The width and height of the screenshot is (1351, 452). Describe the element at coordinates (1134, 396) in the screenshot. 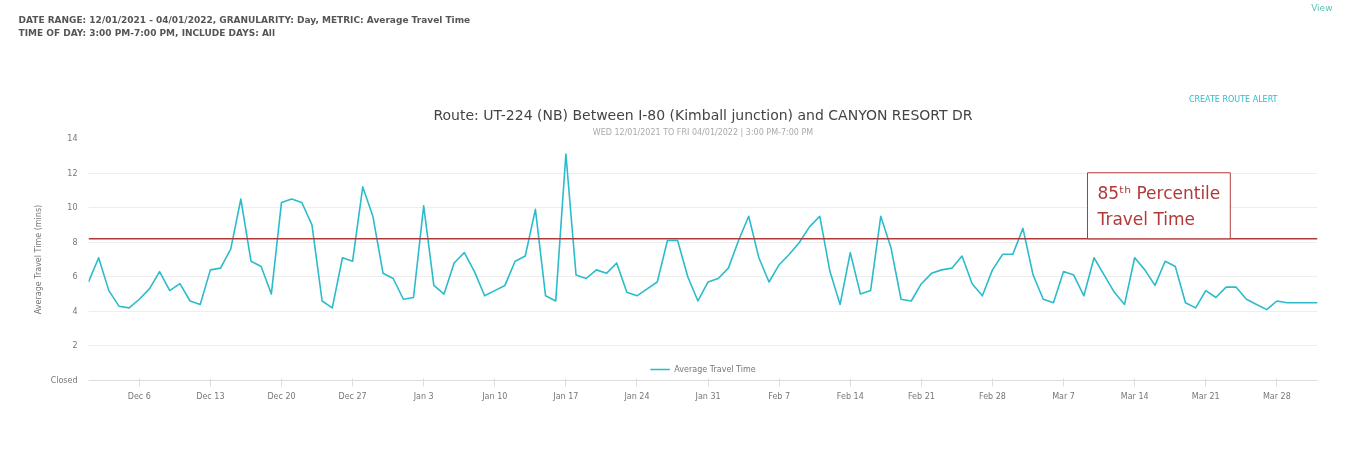

I see `x-tick-label: Mar 14` at that location.